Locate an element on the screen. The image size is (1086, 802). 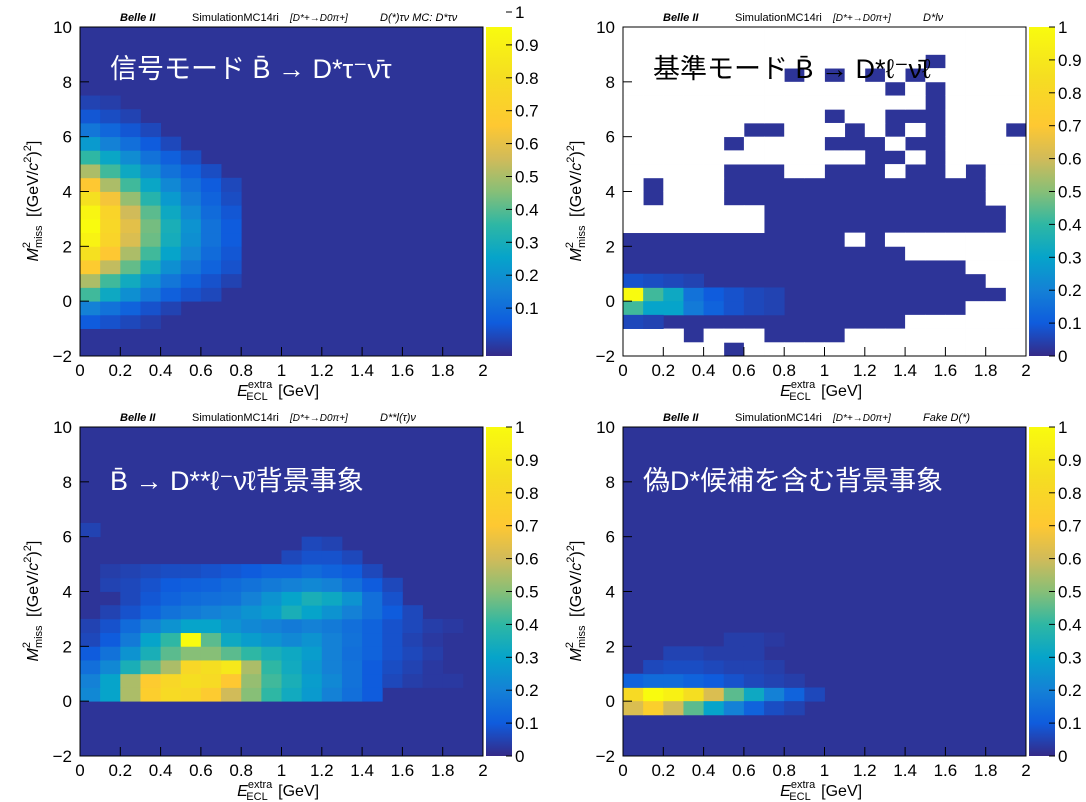
y-tick-label: 4 is located at coordinates (67, 592).